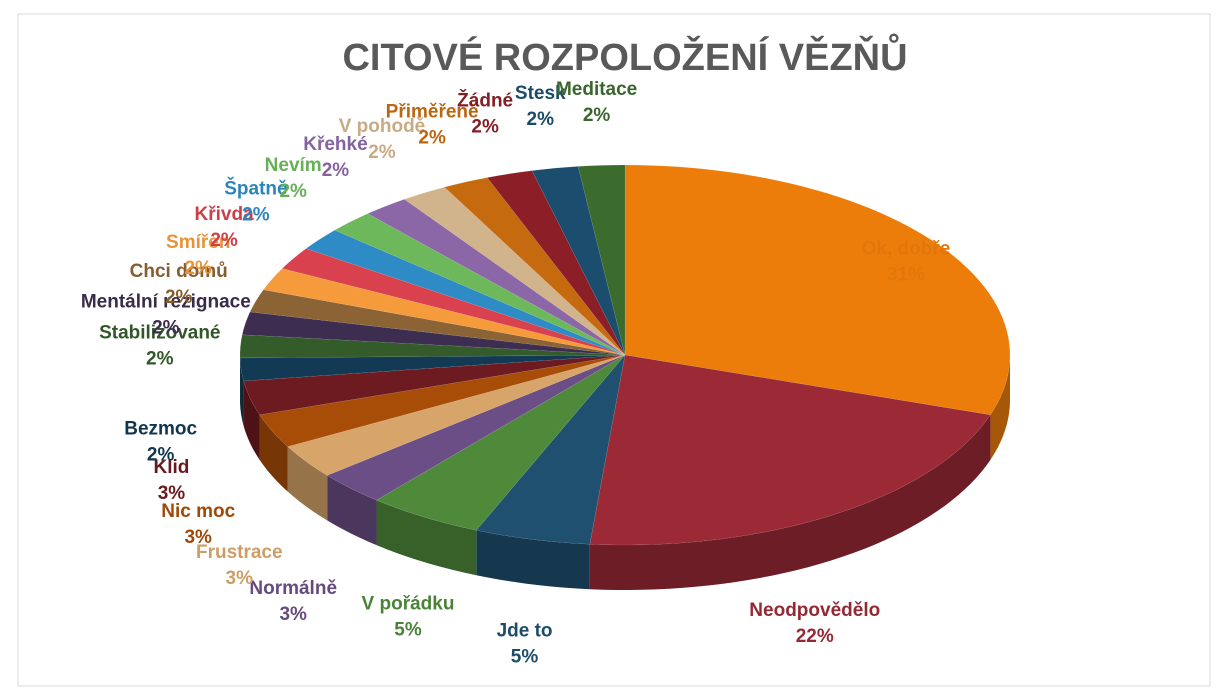  What do you see at coordinates (906, 274) in the screenshot?
I see `data-label-value: 31%` at bounding box center [906, 274].